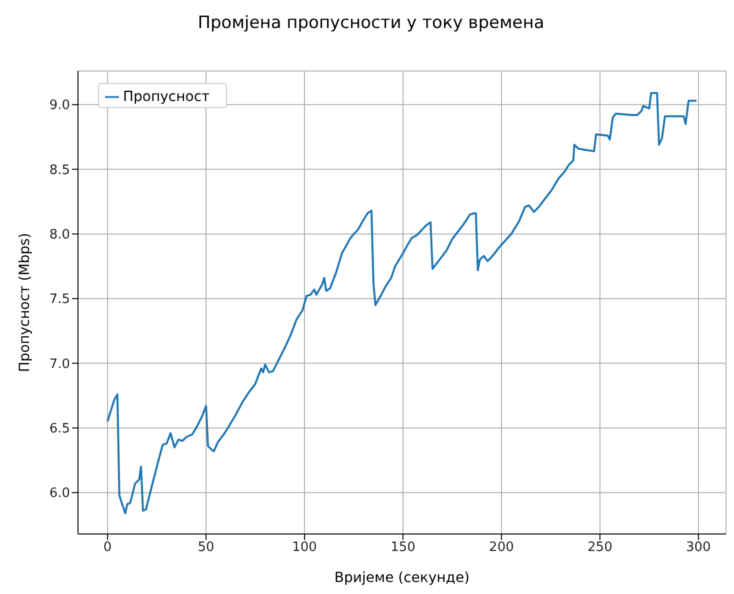 Image resolution: width=734 pixels, height=594 pixels. Describe the element at coordinates (501, 548) in the screenshot. I see `x-tick-label: 200` at that location.